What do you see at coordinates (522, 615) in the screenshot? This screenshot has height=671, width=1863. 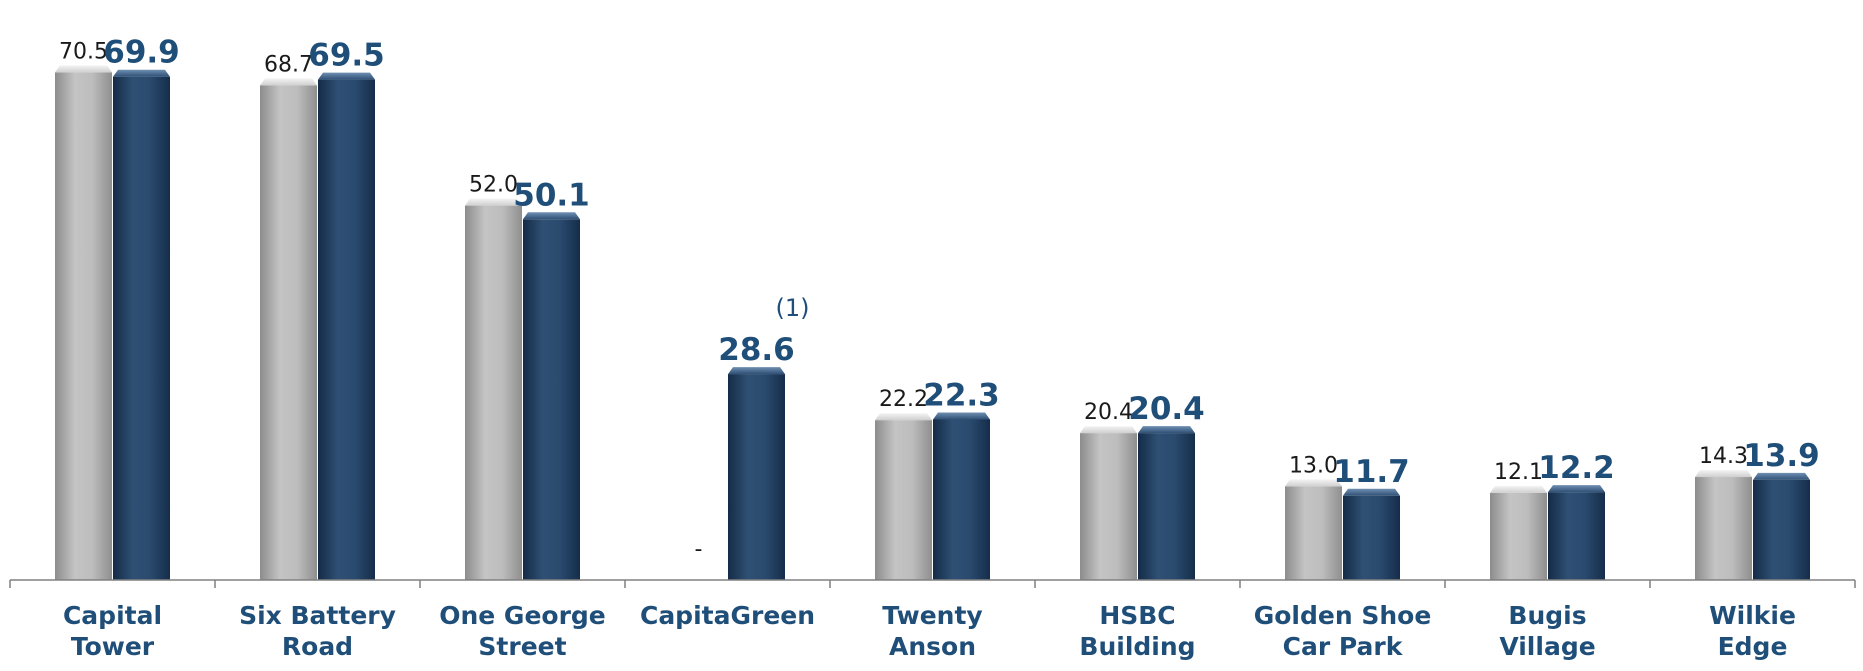 I see `category-label: One George` at bounding box center [522, 615].